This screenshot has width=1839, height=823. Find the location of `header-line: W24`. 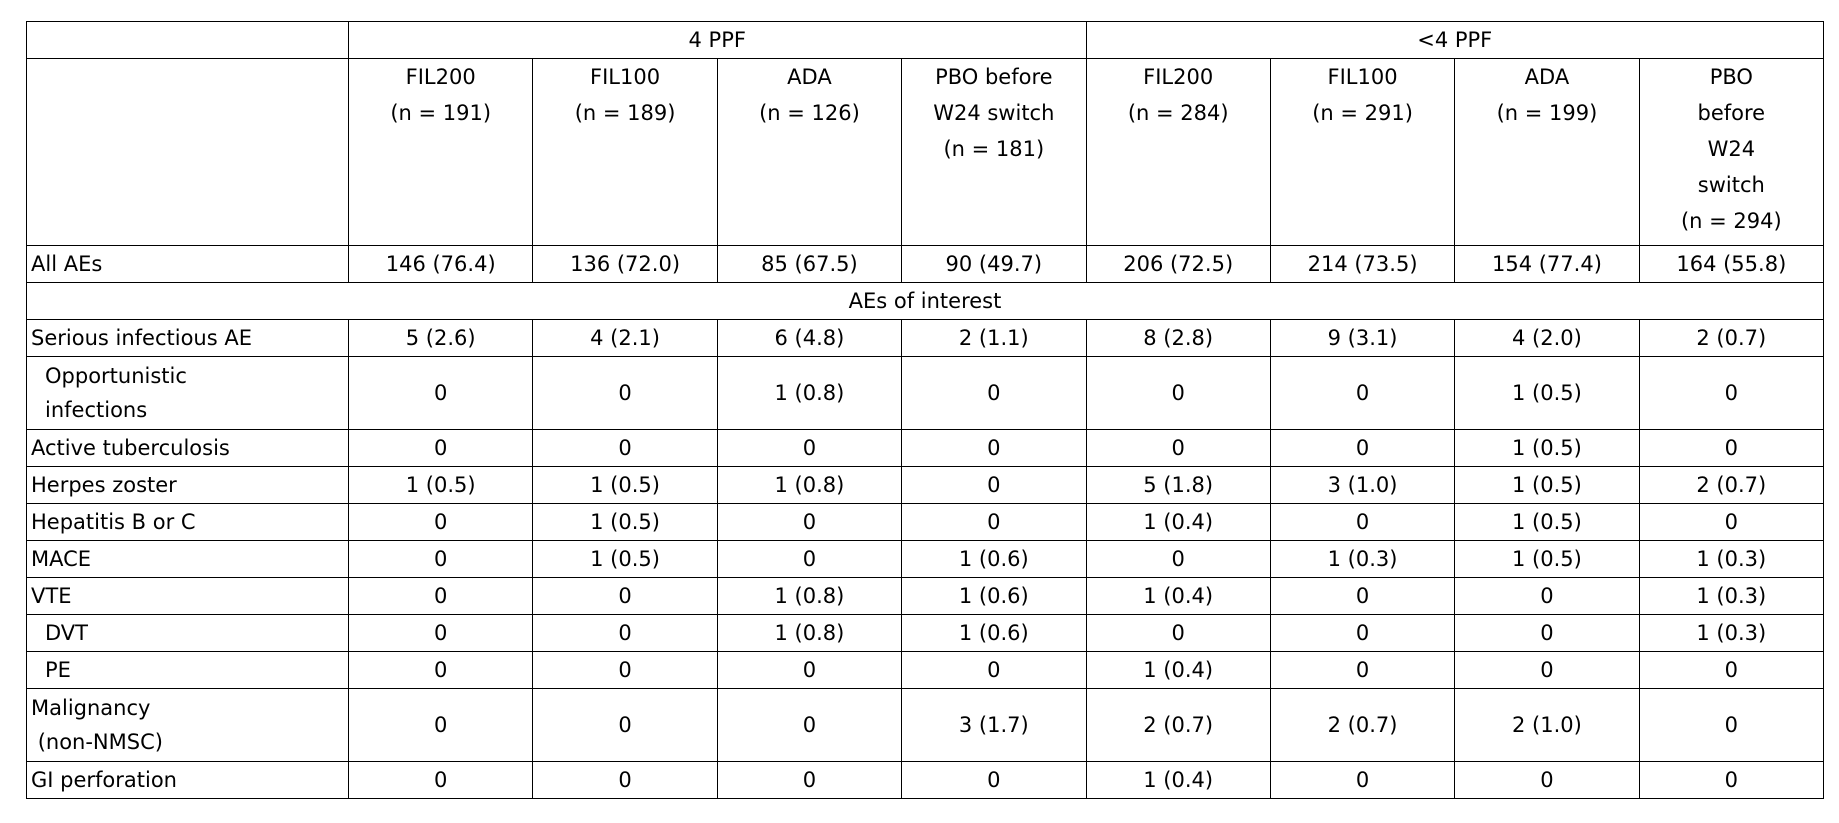

header-line: W24 is located at coordinates (1731, 149).